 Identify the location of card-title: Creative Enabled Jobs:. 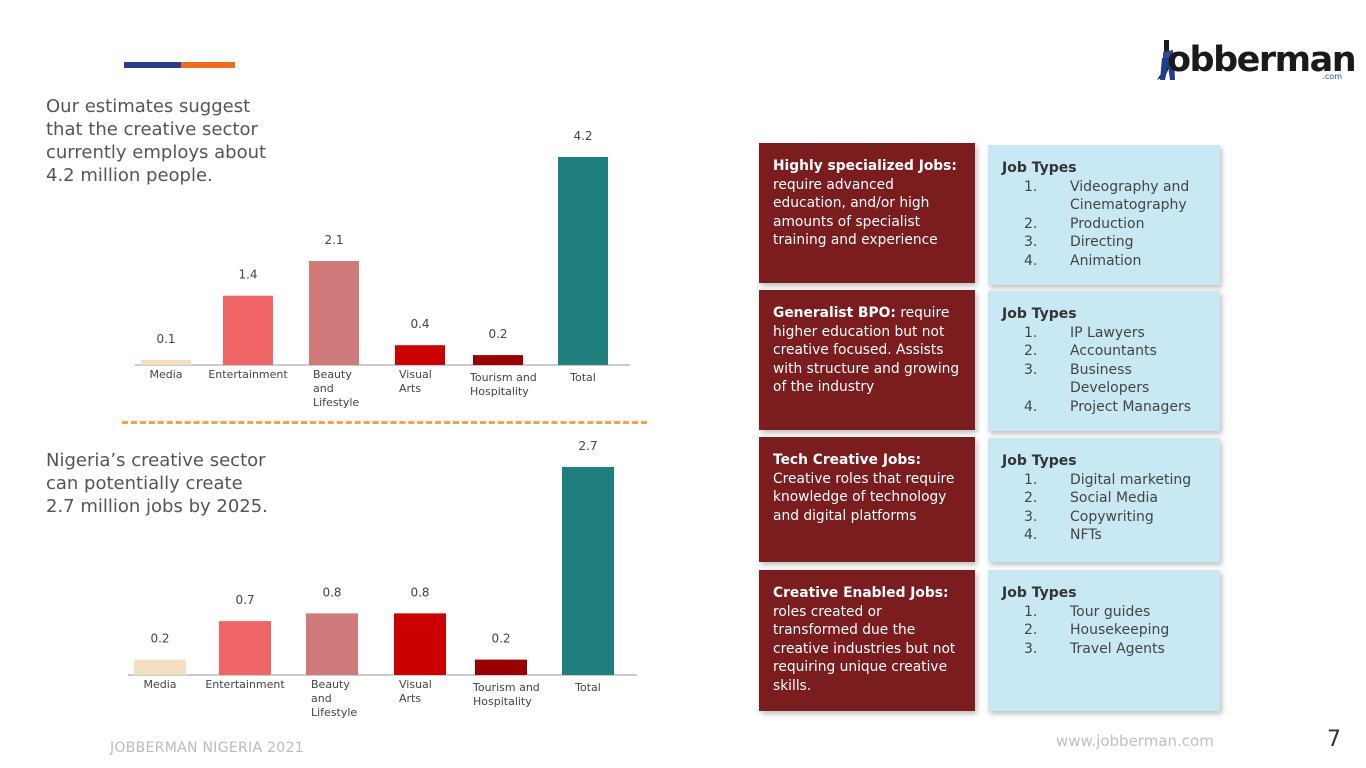
(861, 593).